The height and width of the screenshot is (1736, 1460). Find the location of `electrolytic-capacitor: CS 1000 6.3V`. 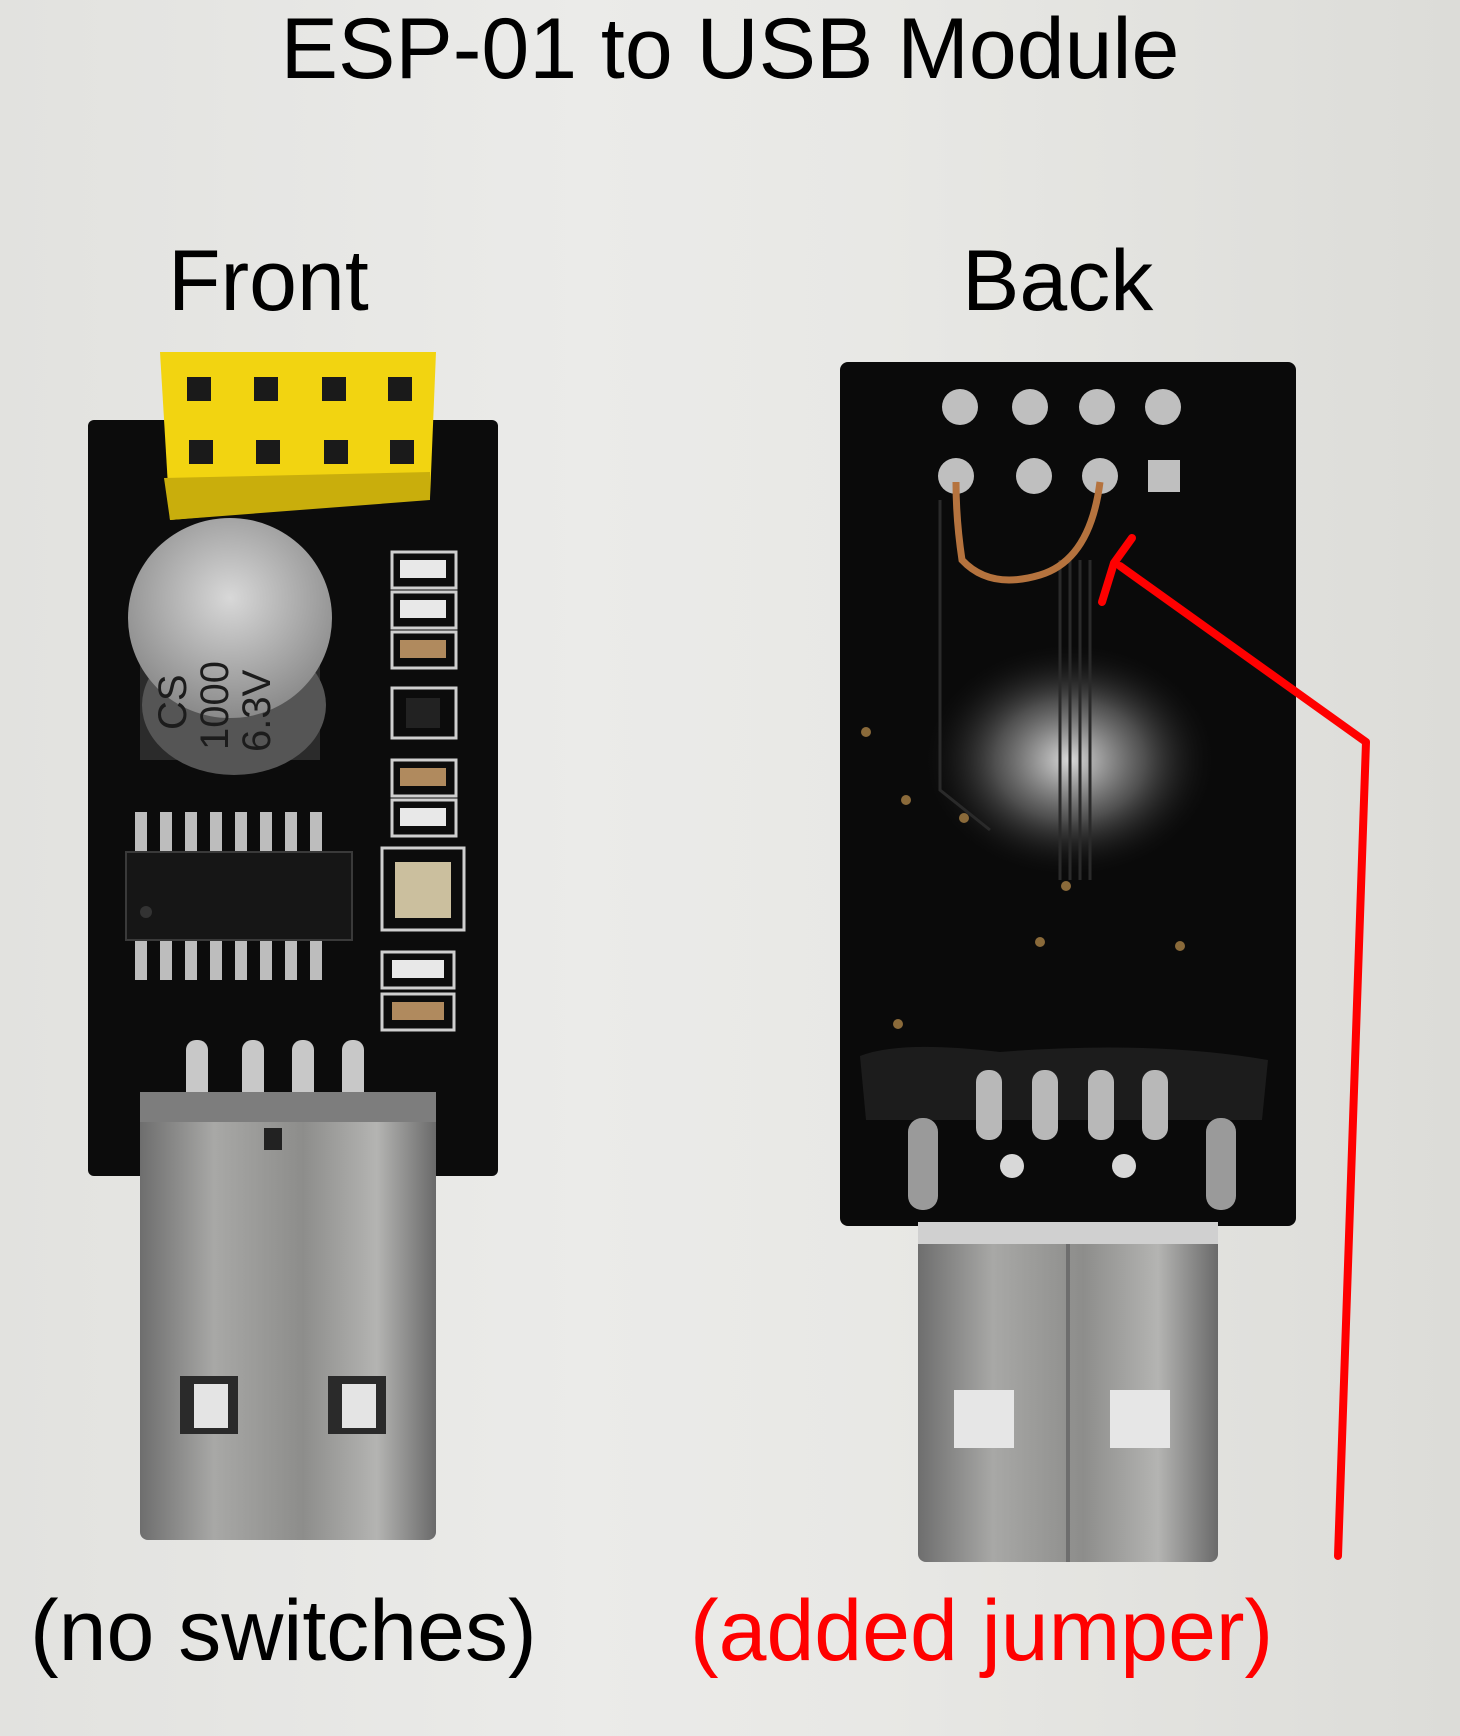

electrolytic-capacitor: CS 1000 6.3V is located at coordinates (230, 646).